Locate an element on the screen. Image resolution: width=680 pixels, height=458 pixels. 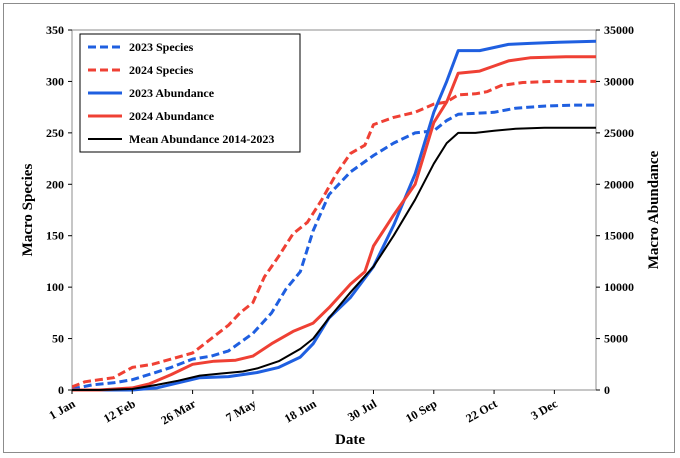
y-left-tick-label: 100 is located at coordinates (55, 287).